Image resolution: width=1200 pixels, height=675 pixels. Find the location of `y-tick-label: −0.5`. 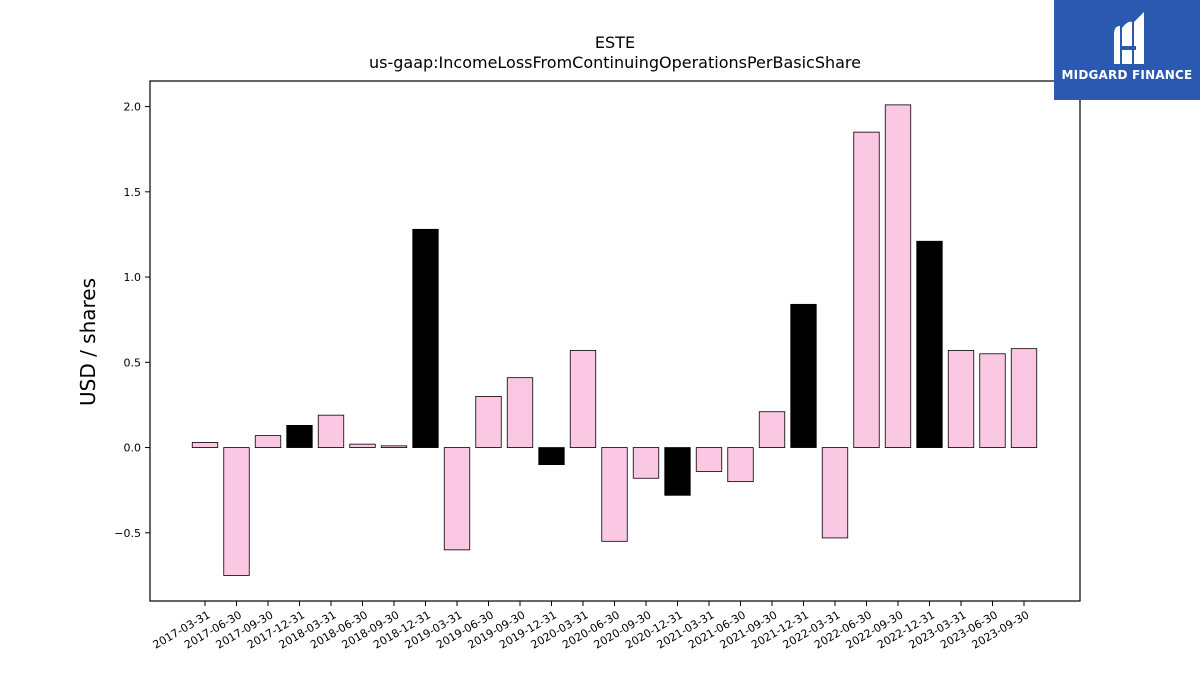

y-tick-label: −0.5 is located at coordinates (127, 533).